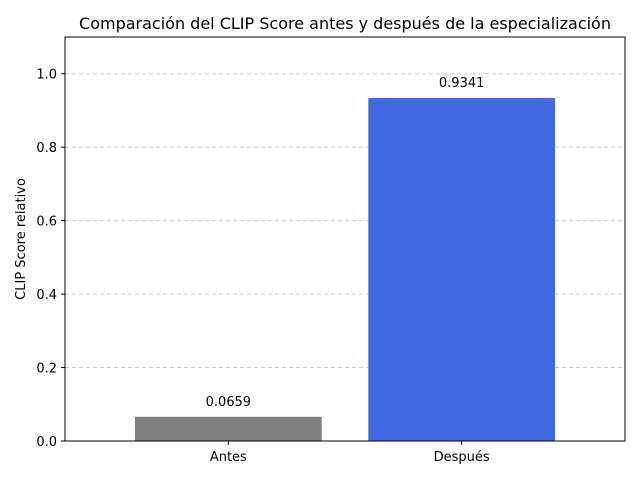 This screenshot has height=480, width=640. I want to click on y-tick-label: 0.2, so click(46, 369).